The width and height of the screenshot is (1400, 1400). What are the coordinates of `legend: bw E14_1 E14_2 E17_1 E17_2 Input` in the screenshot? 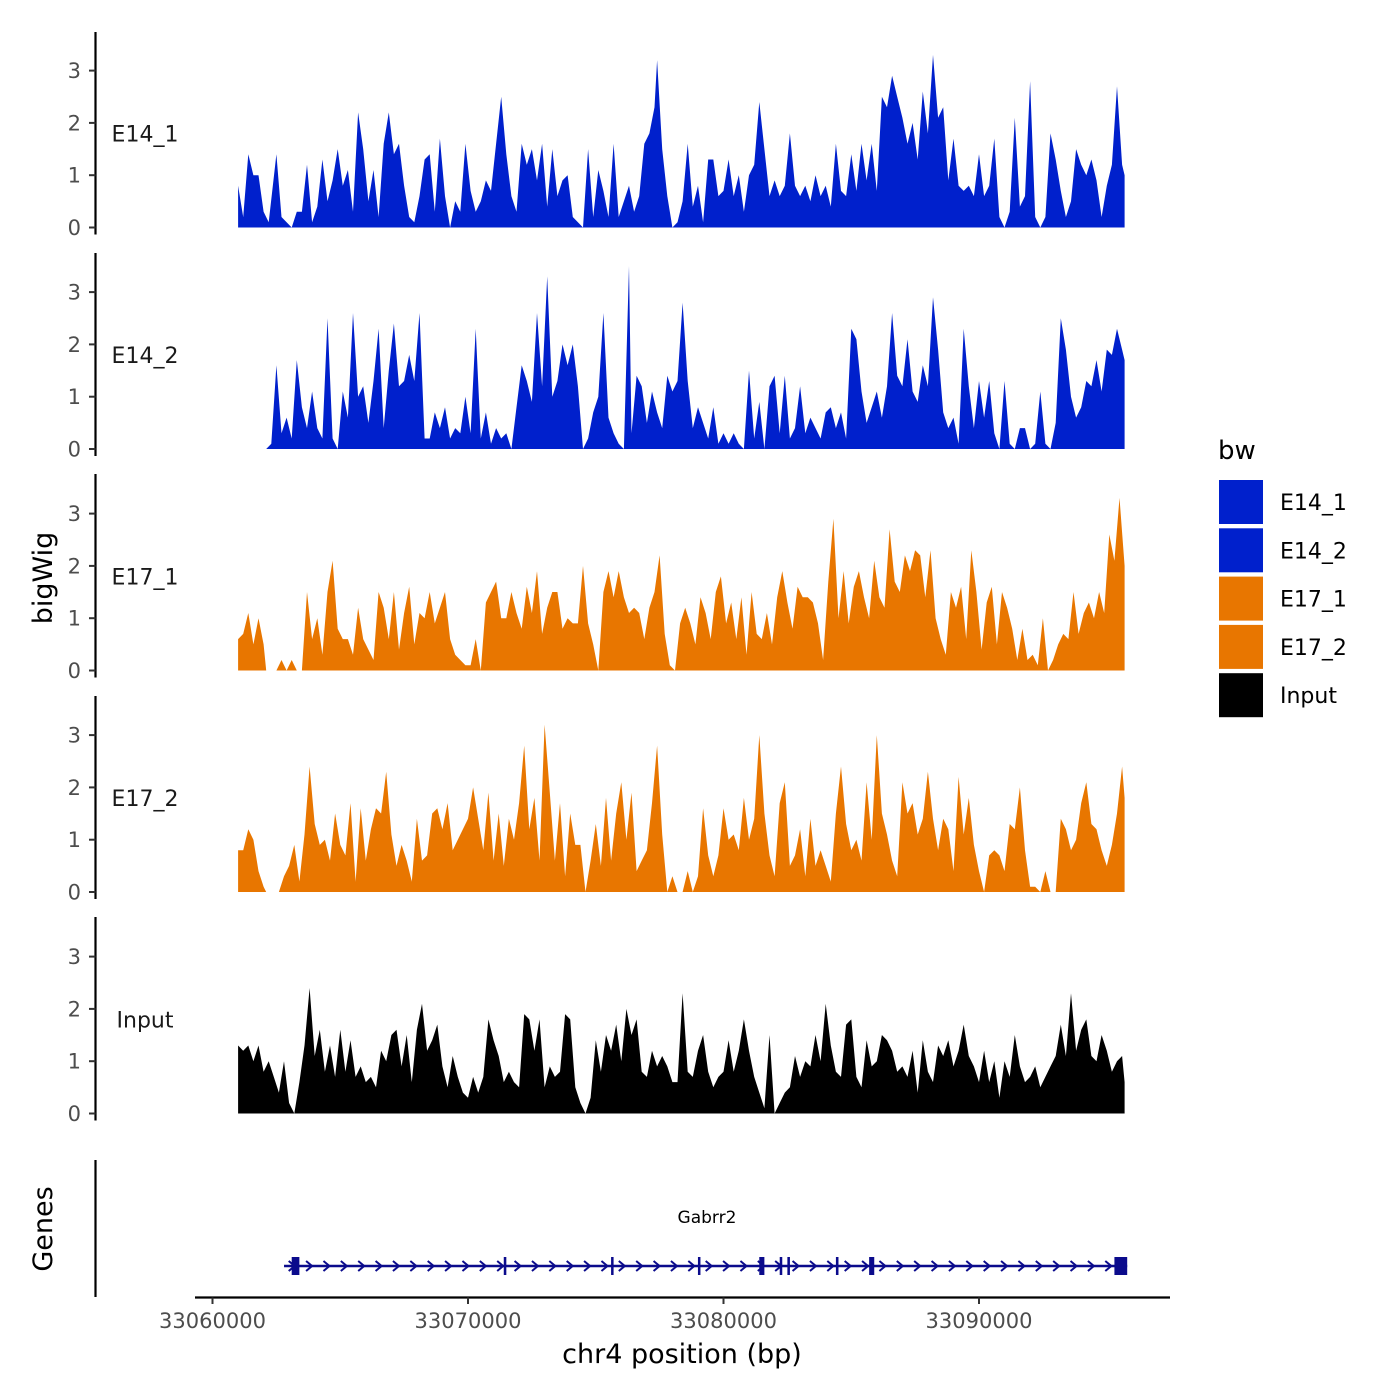 It's located at (1282, 577).